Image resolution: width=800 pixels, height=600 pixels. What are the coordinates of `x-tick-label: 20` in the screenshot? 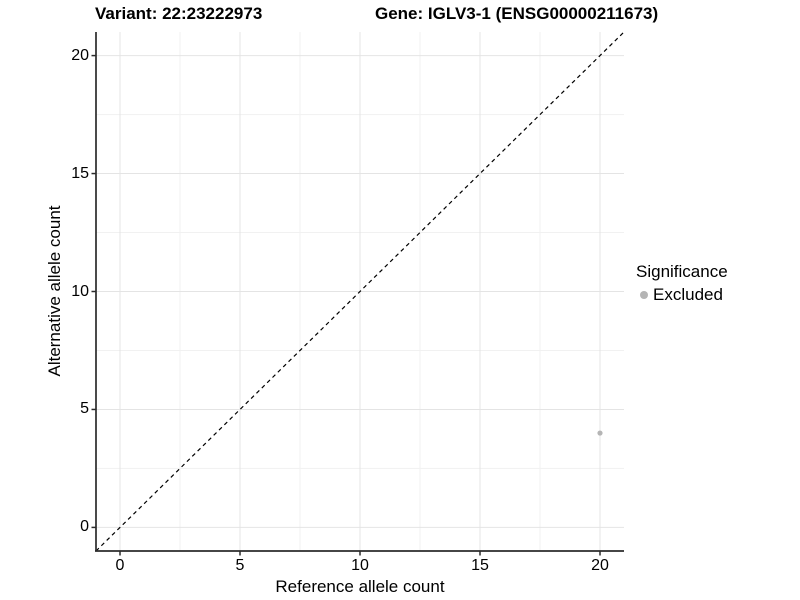 It's located at (600, 565).